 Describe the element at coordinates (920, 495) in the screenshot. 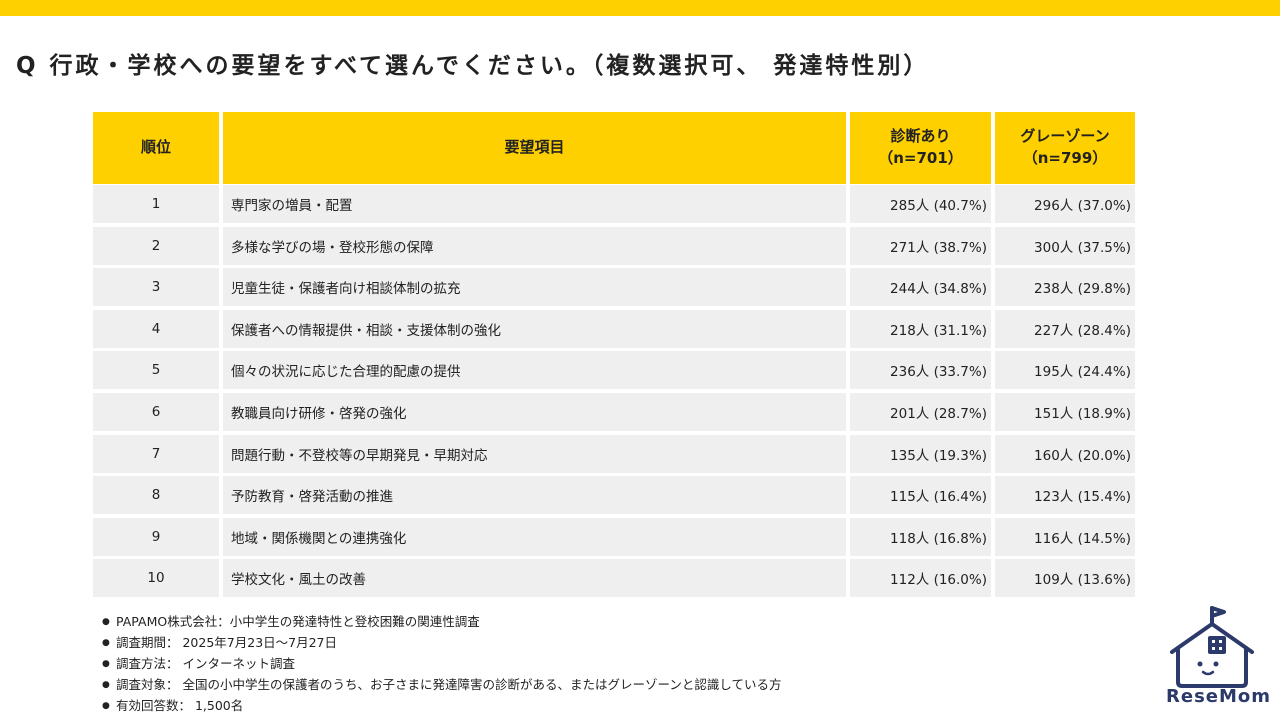

I see `diagnosed-cell: 115人 (16.4%)` at that location.